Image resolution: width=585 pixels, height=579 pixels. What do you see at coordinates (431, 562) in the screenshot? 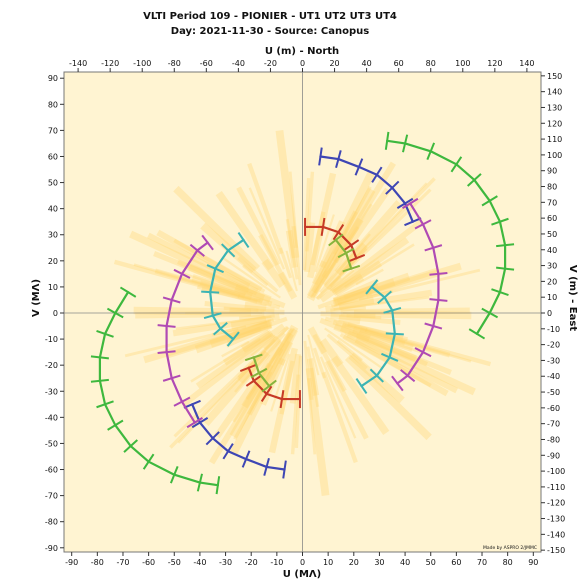
I see `x-tick-label: 50` at bounding box center [431, 562].